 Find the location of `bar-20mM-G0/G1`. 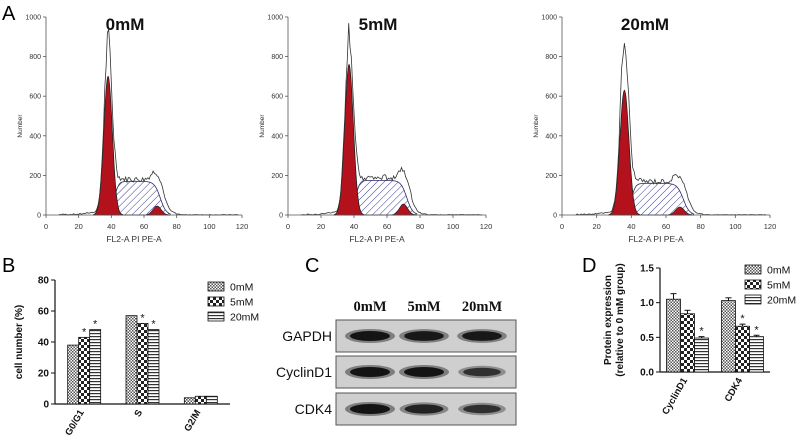

bar-20mM-G0/G1 is located at coordinates (95, 367).